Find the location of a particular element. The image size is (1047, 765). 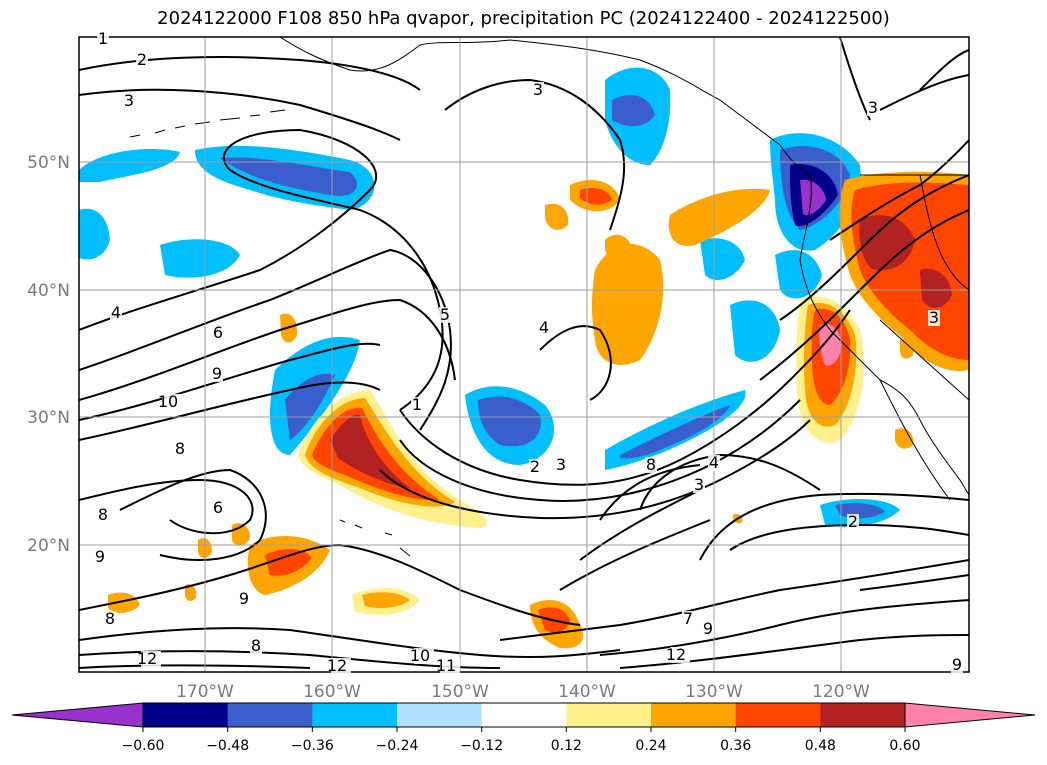

colorbar-tick-label: 0.24 is located at coordinates (650, 746).